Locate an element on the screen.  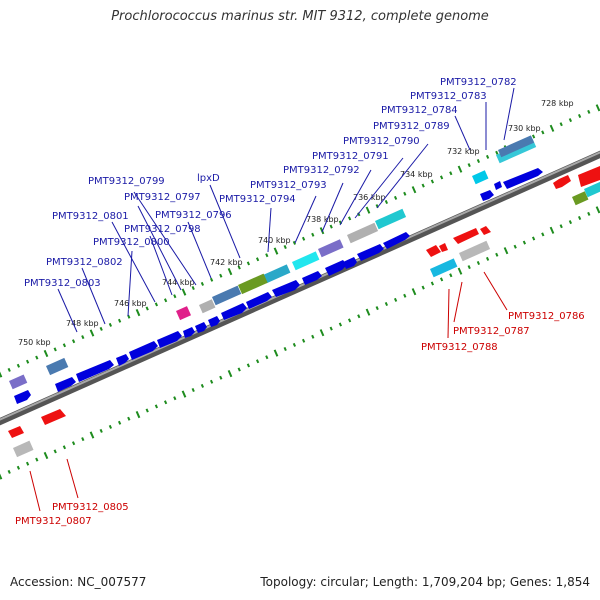
gene-label: PMT9312_0801 is located at coordinates (90, 216).